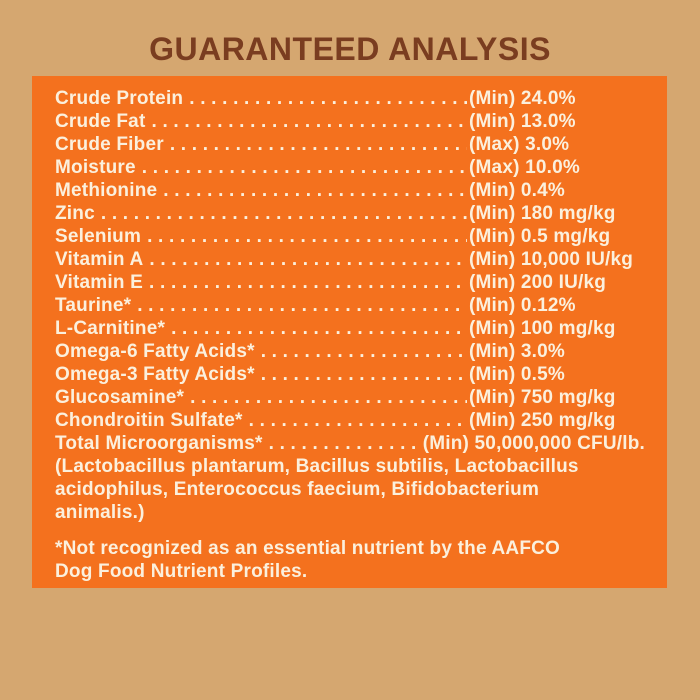  Describe the element at coordinates (517, 190) in the screenshot. I see `nutrient-value: (Min) 0.4%` at that location.